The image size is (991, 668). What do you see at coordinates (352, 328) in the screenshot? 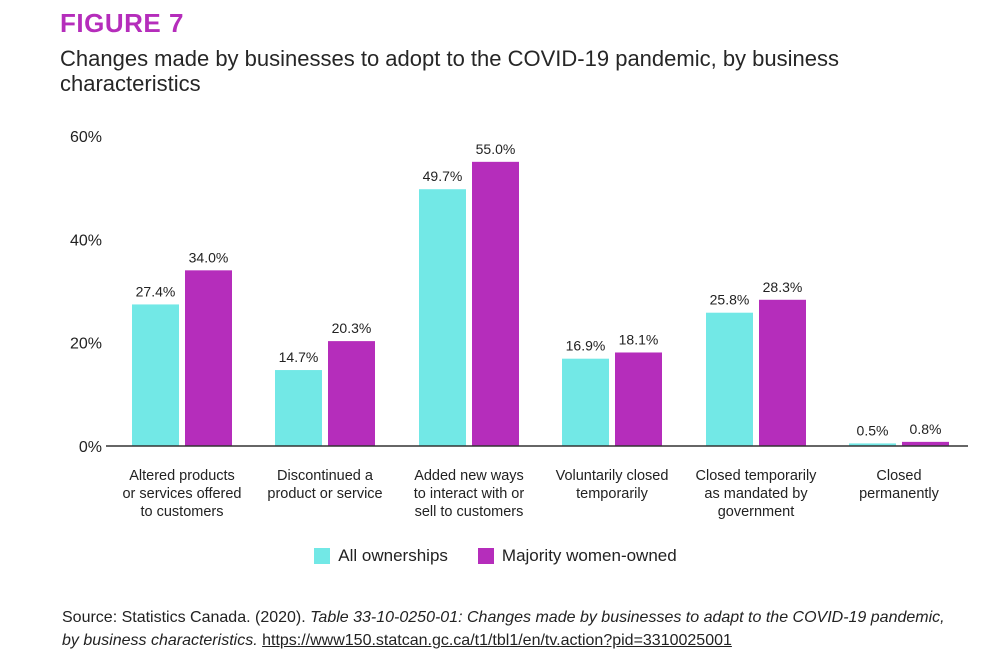
I see `data-label: 20.3%` at bounding box center [352, 328].